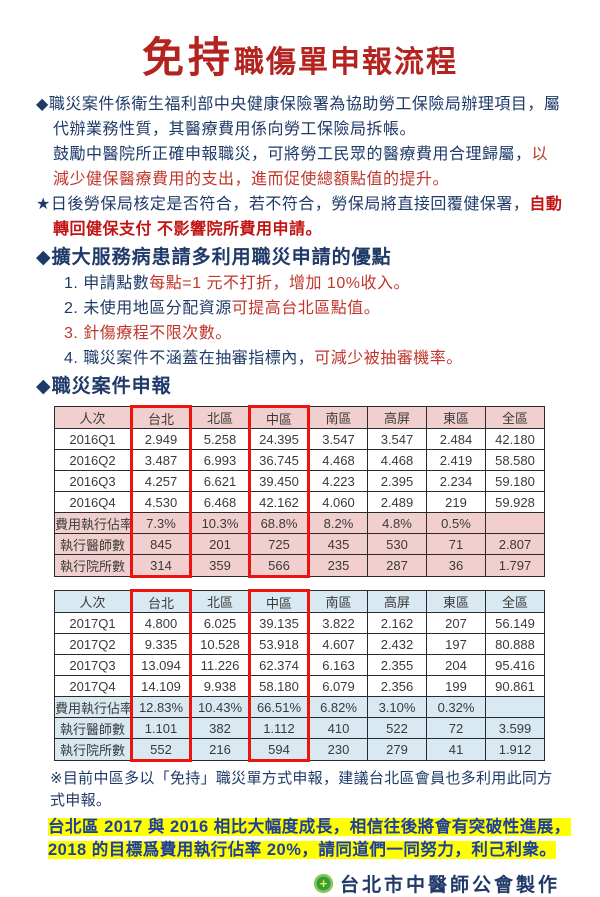 This screenshot has height=897, width=600. Describe the element at coordinates (456, 418) in the screenshot. I see `column-header: 東區` at that location.